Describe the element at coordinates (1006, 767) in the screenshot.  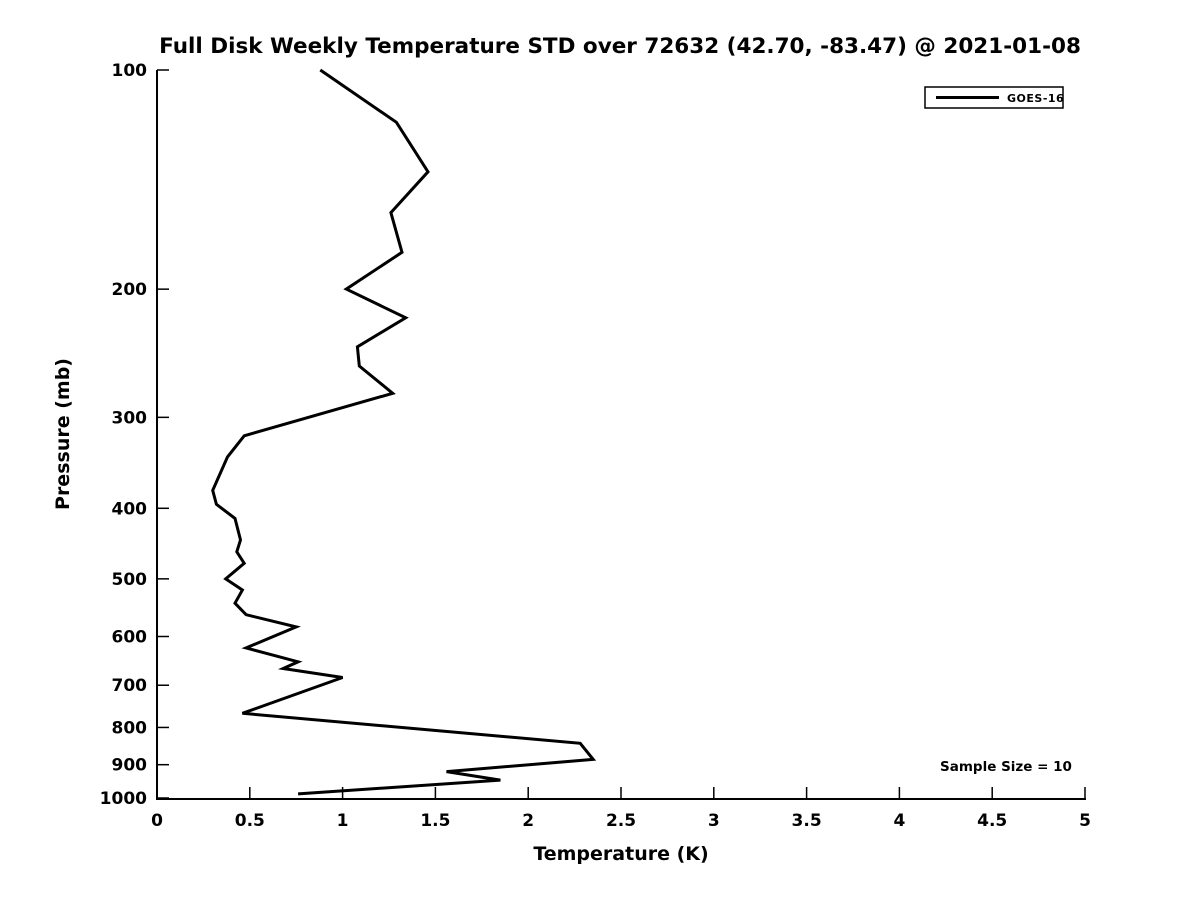
I see `sample-size-annotation: Sample Size = 10` at that location.